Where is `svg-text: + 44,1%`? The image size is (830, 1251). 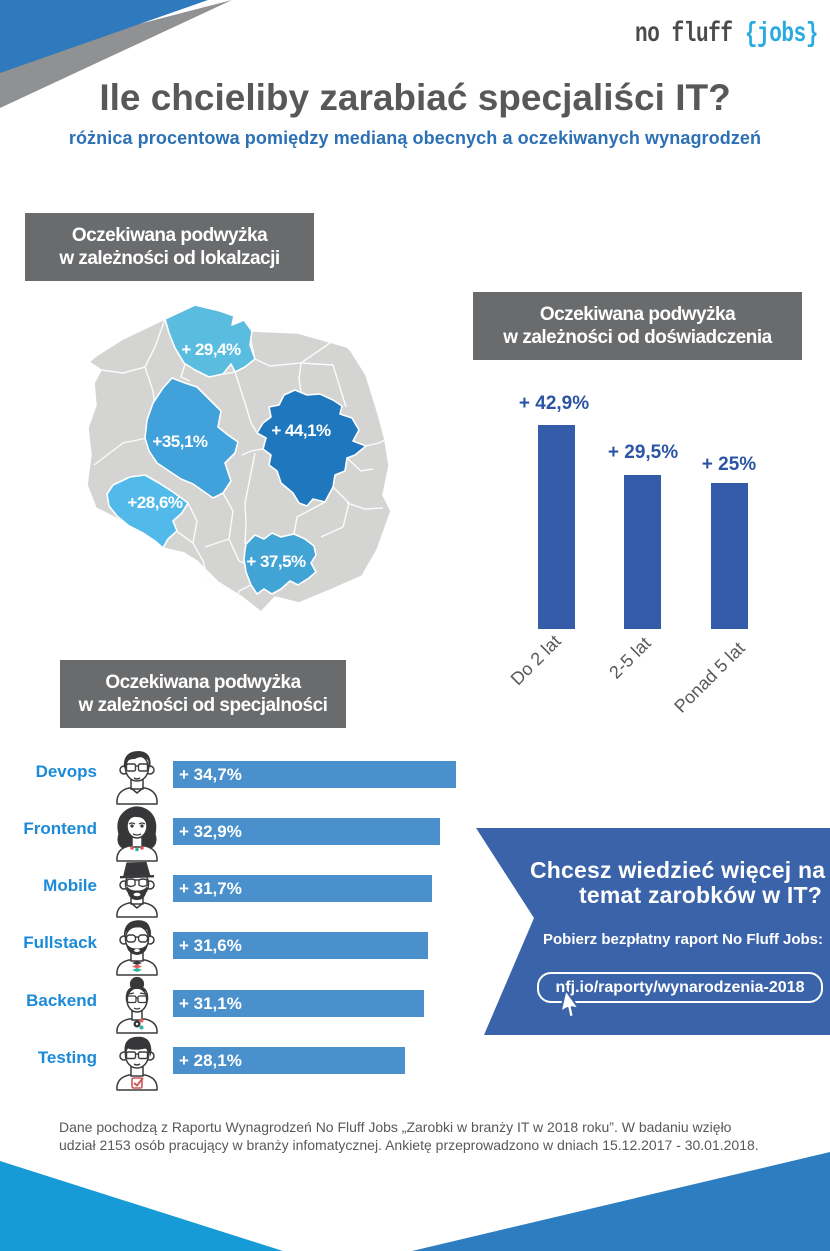
svg-text: + 44,1% is located at coordinates (301, 430).